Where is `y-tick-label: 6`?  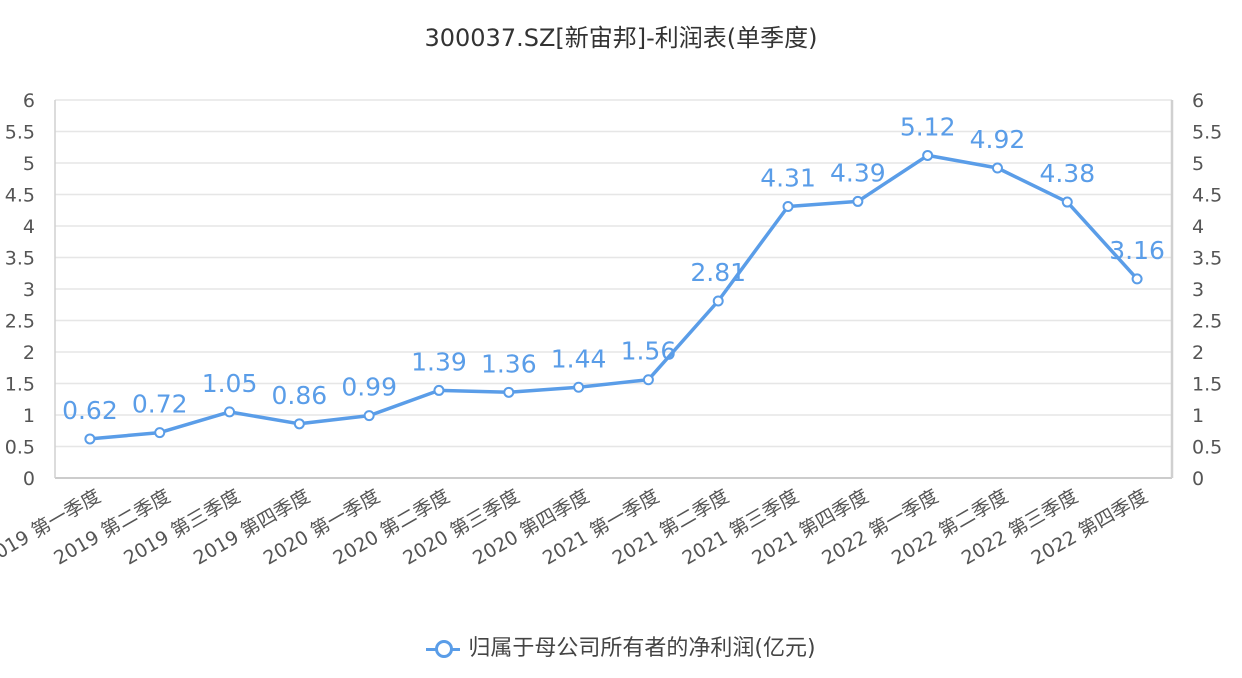 y-tick-label: 6 is located at coordinates (29, 101).